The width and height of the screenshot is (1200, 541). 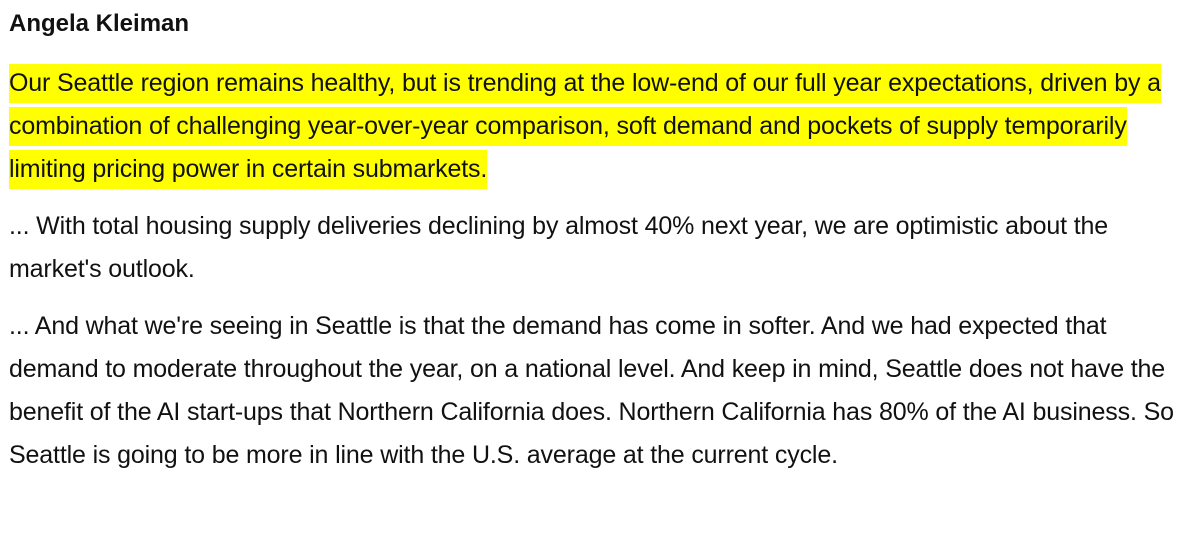 What do you see at coordinates (99, 23) in the screenshot?
I see `speaker-name: Angela Kleiman` at bounding box center [99, 23].